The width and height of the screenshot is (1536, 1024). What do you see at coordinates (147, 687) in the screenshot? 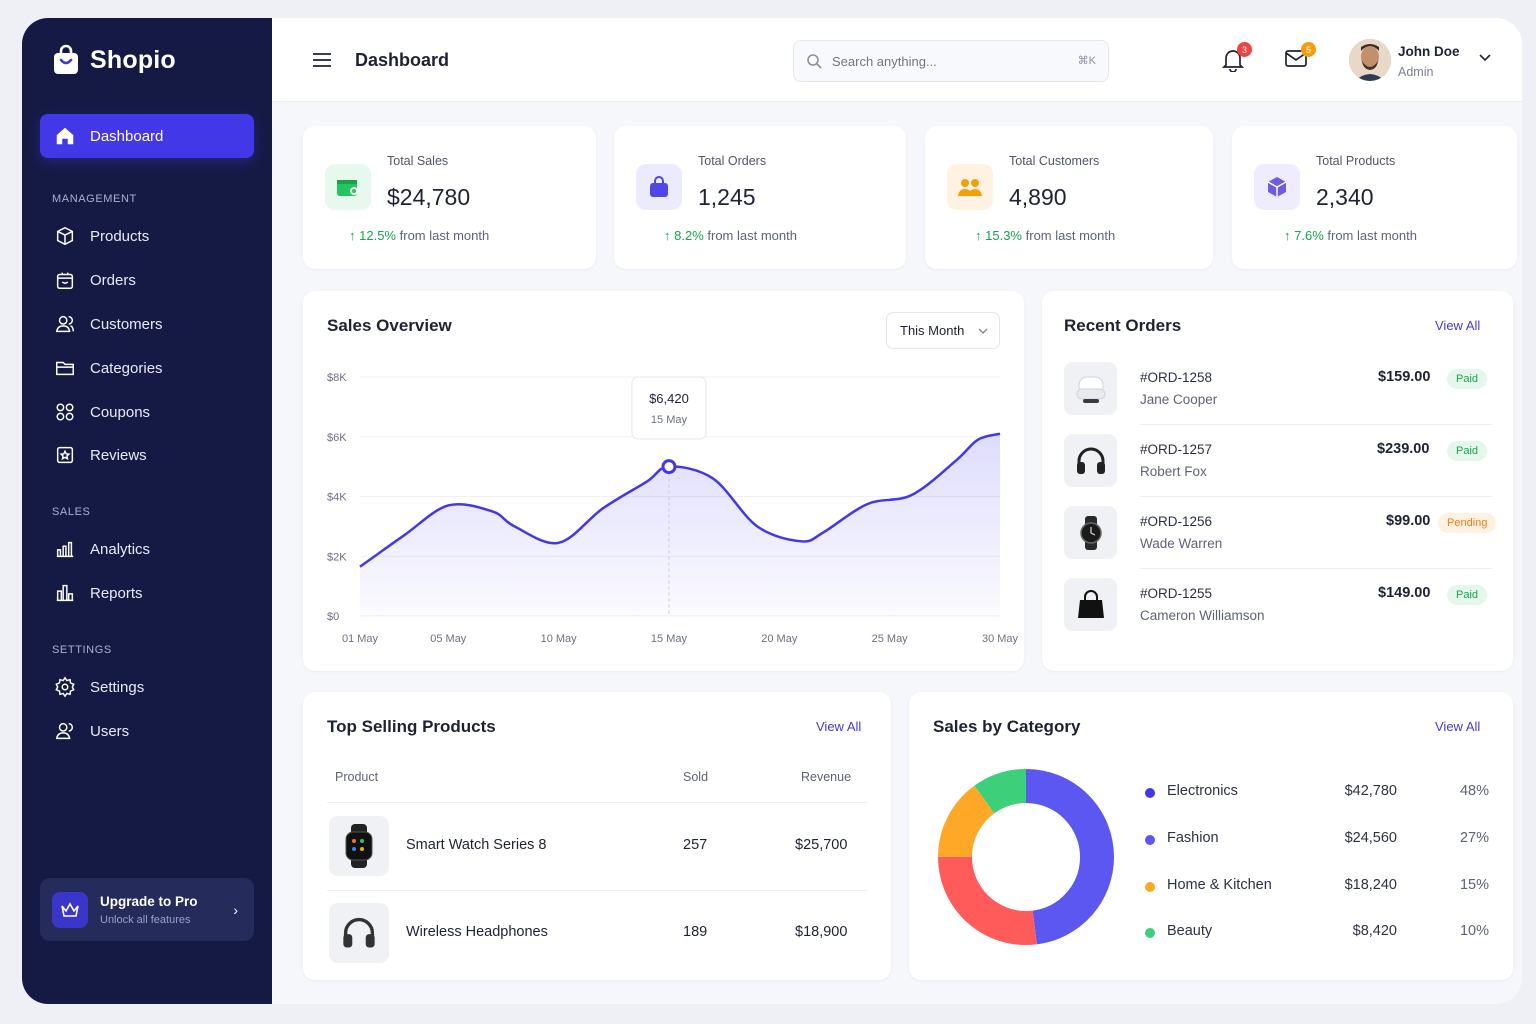
I see `sidebar-item-settings: Settings` at bounding box center [147, 687].